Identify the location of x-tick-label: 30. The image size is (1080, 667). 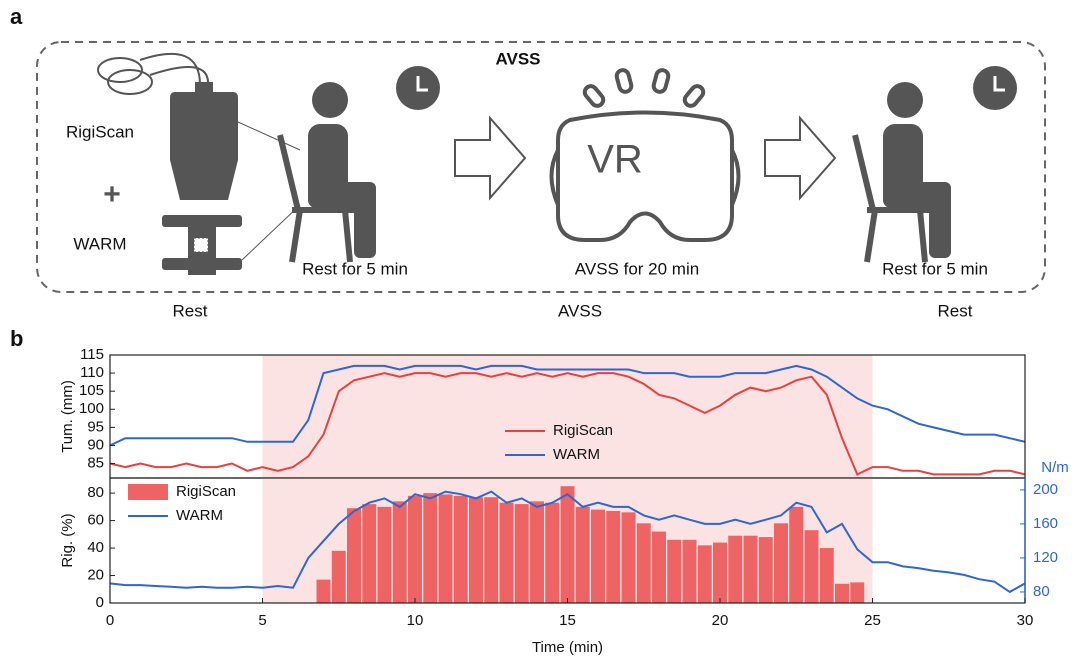
(1025, 620).